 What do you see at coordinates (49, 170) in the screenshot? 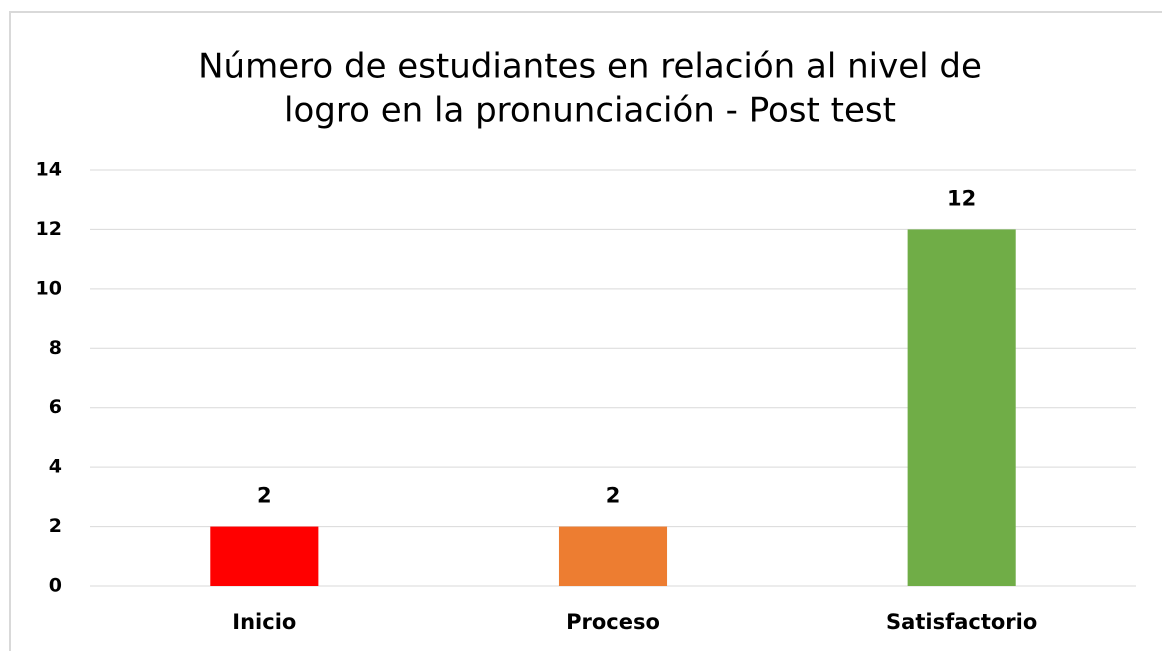
I see `y-tick-label: 14` at bounding box center [49, 170].